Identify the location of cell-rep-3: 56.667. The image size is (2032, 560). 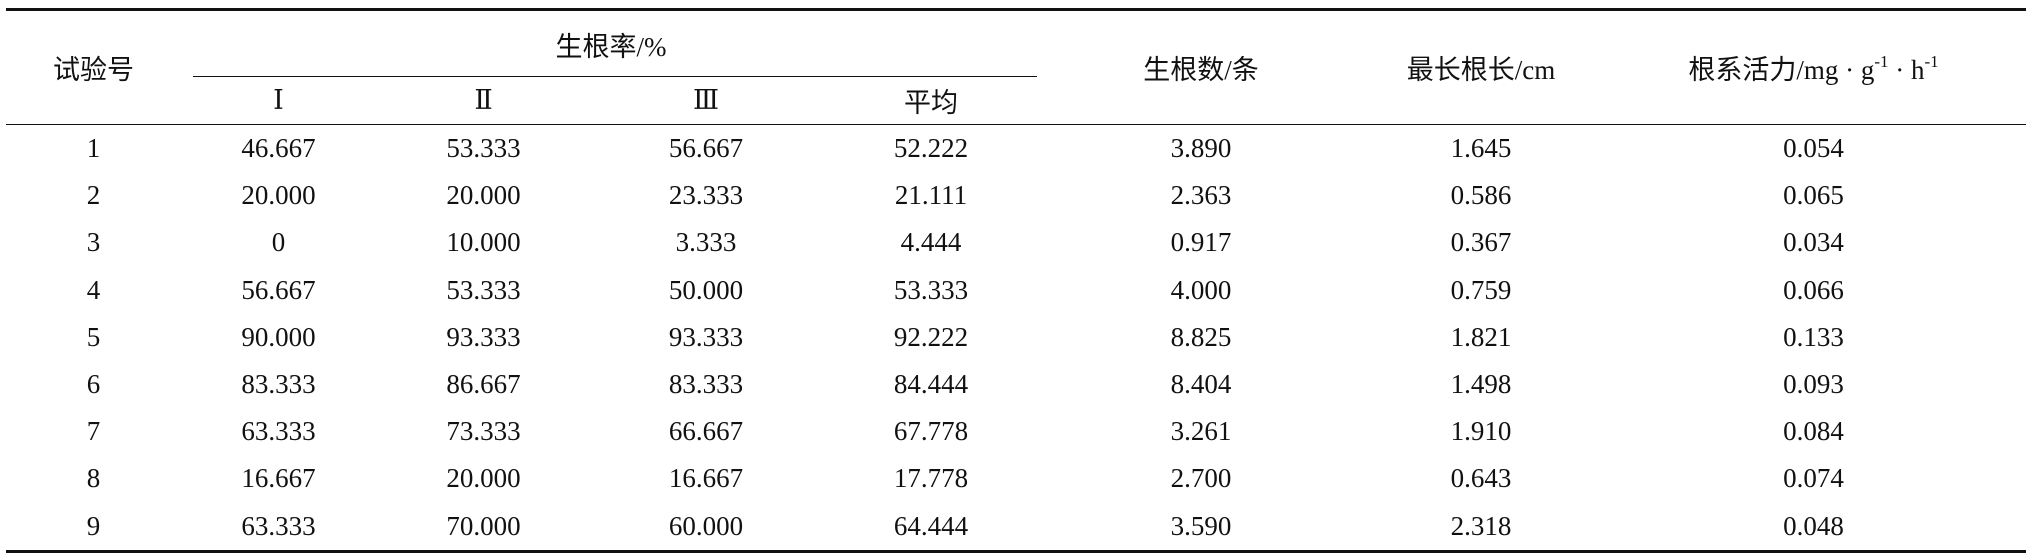
(706, 148).